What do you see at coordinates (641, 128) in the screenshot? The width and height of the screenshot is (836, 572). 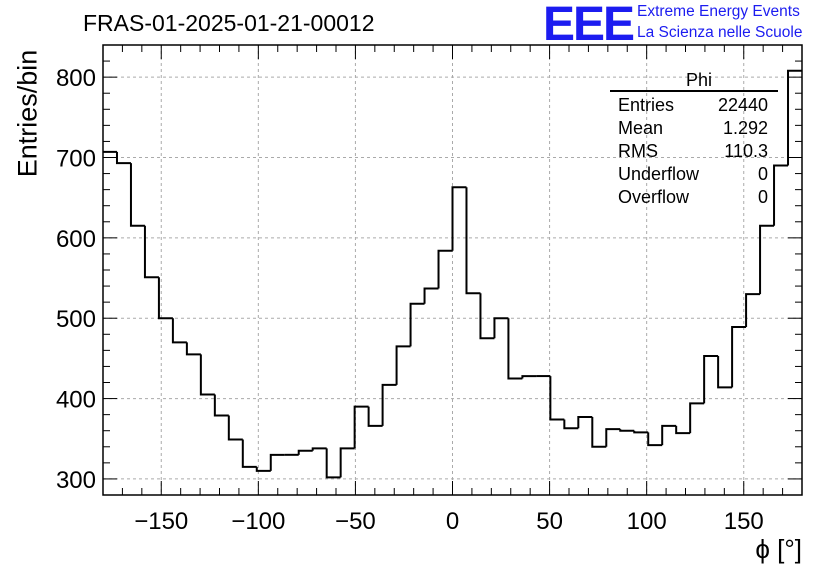 I see `stats-label: Mean` at bounding box center [641, 128].